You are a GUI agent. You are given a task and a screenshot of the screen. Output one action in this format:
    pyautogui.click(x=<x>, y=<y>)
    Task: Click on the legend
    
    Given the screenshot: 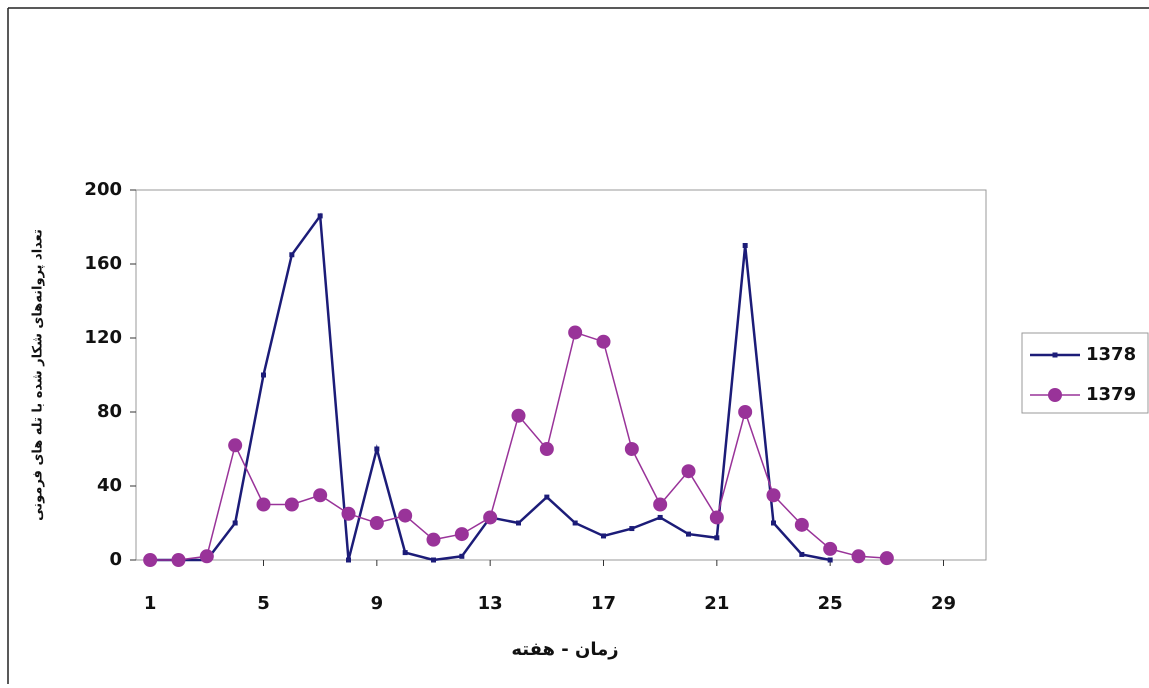 What is the action you would take?
    pyautogui.click(x=1085, y=373)
    